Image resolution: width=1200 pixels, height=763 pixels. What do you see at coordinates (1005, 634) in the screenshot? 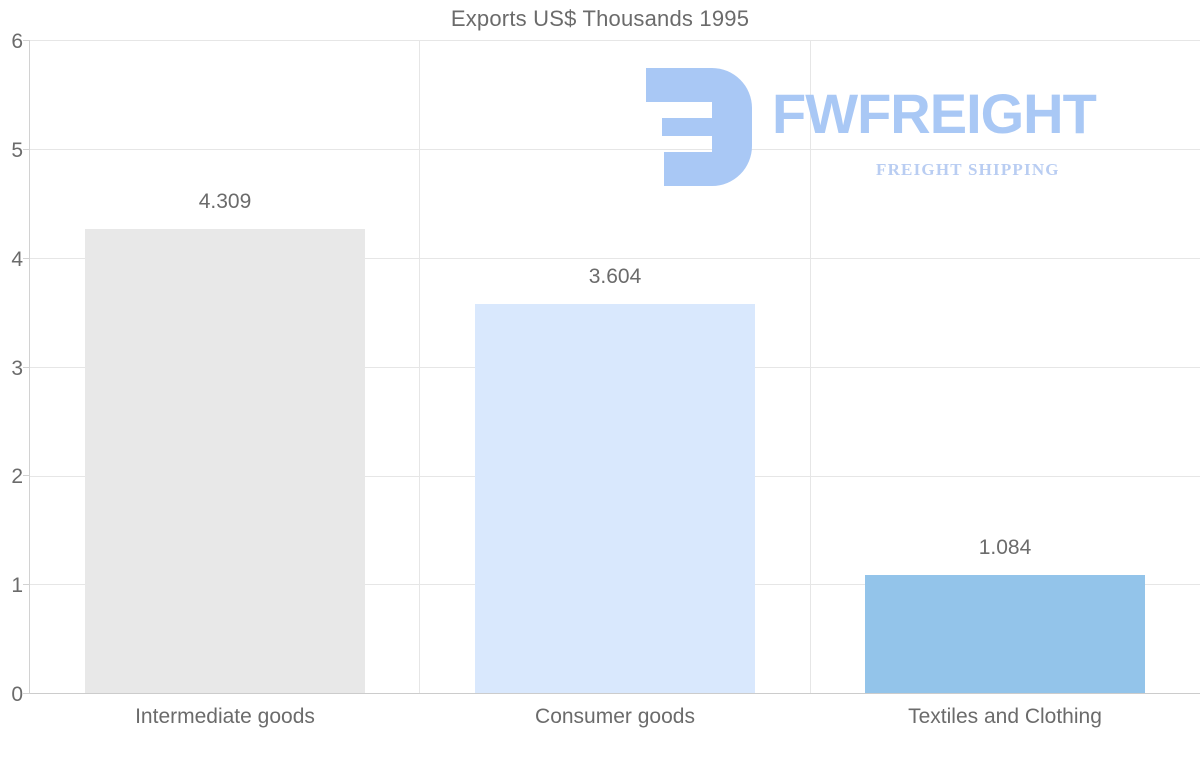
I see `bar-textiles-and-clothing` at bounding box center [1005, 634].